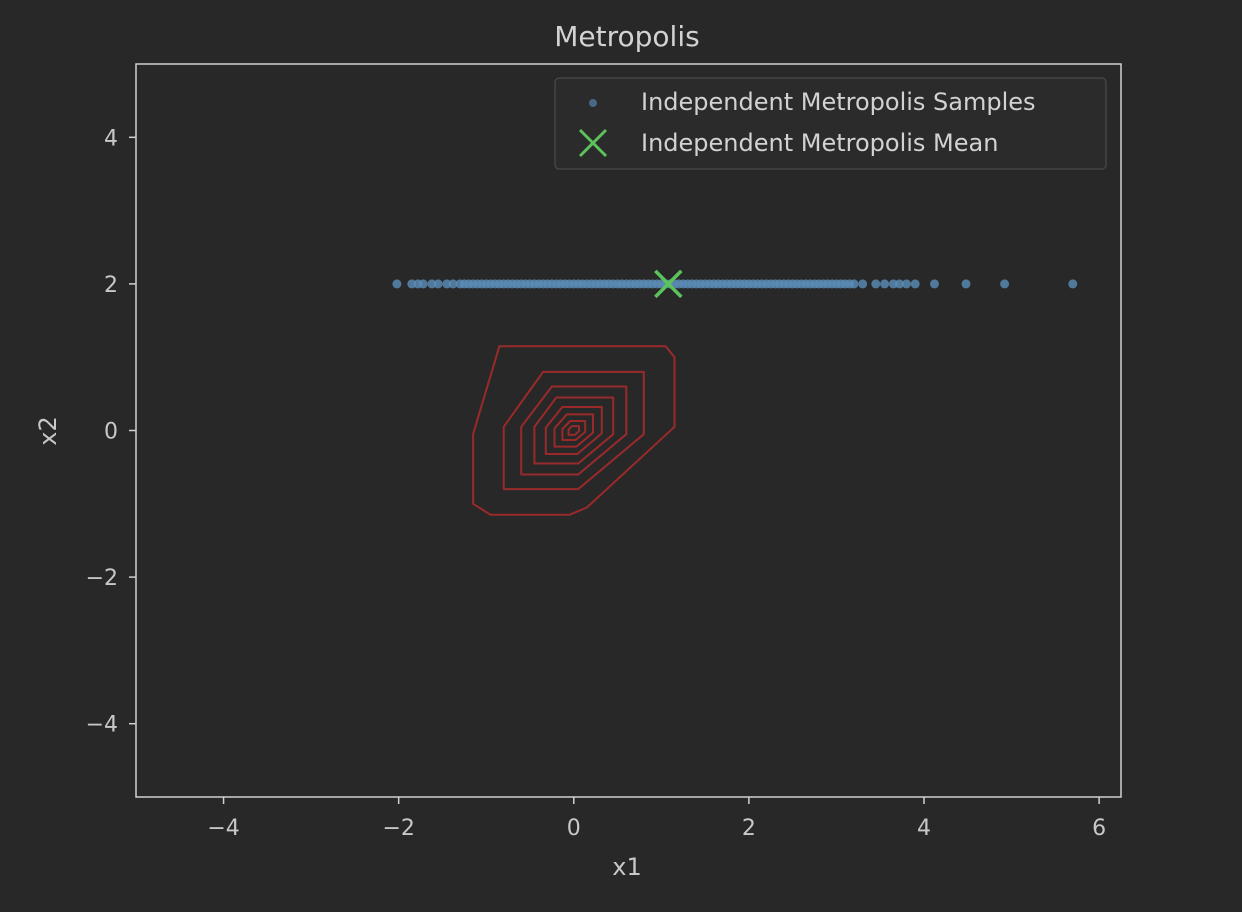 The image size is (1242, 912). What do you see at coordinates (593, 103) in the screenshot?
I see `legend-sample-marker` at bounding box center [593, 103].